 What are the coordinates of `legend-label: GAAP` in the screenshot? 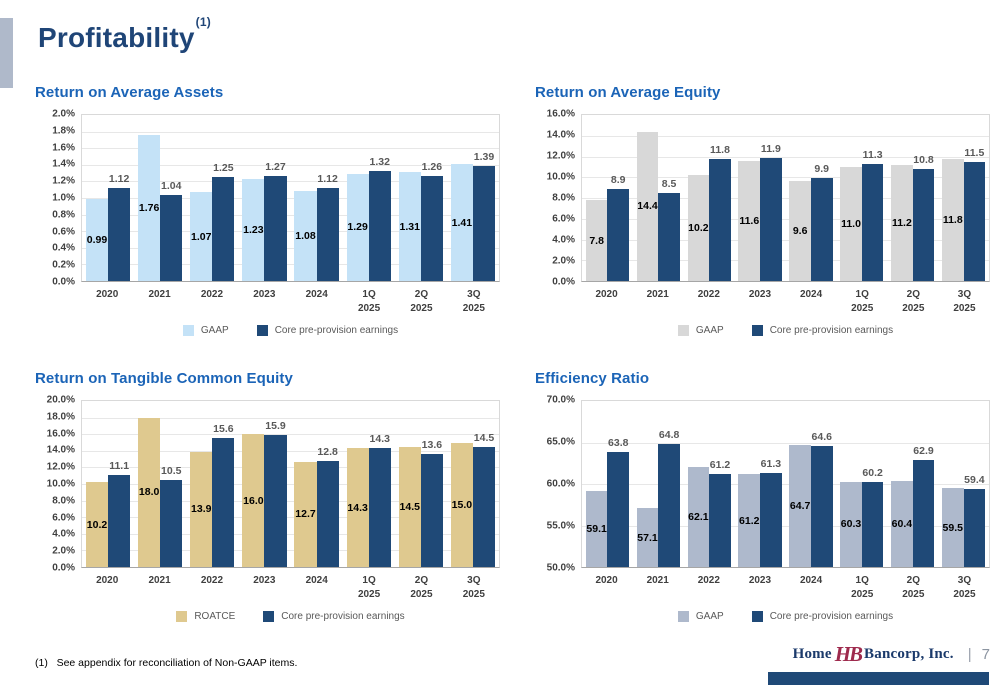 It's located at (709, 330).